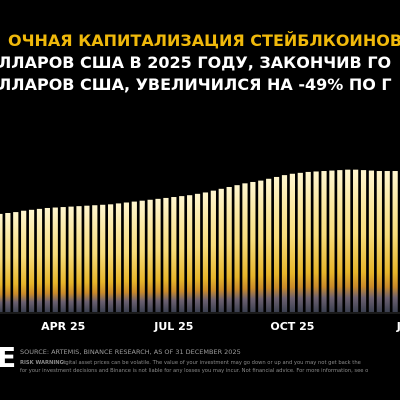  I want to click on title-line: ОЧНАЯ КАПИТАЛИЗАЦИЯ СТЕЙБЛКОИНОВ, so click(204, 40).